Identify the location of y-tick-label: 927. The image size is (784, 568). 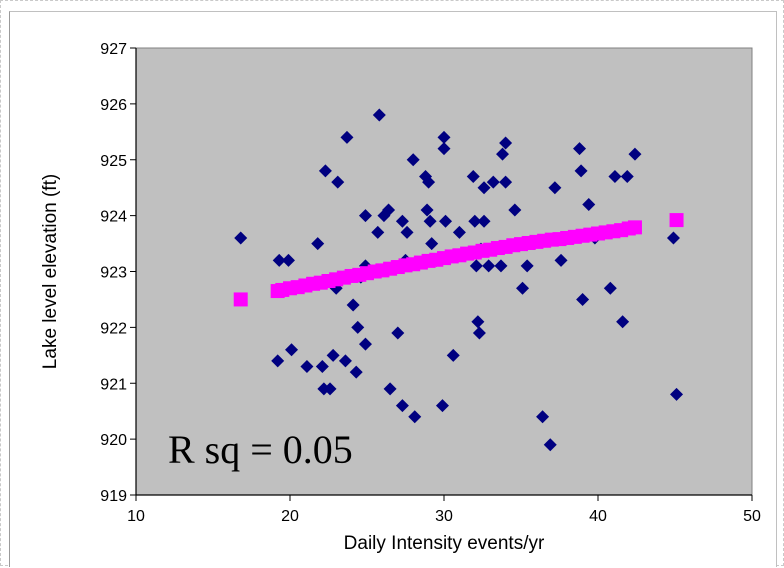
(113, 49).